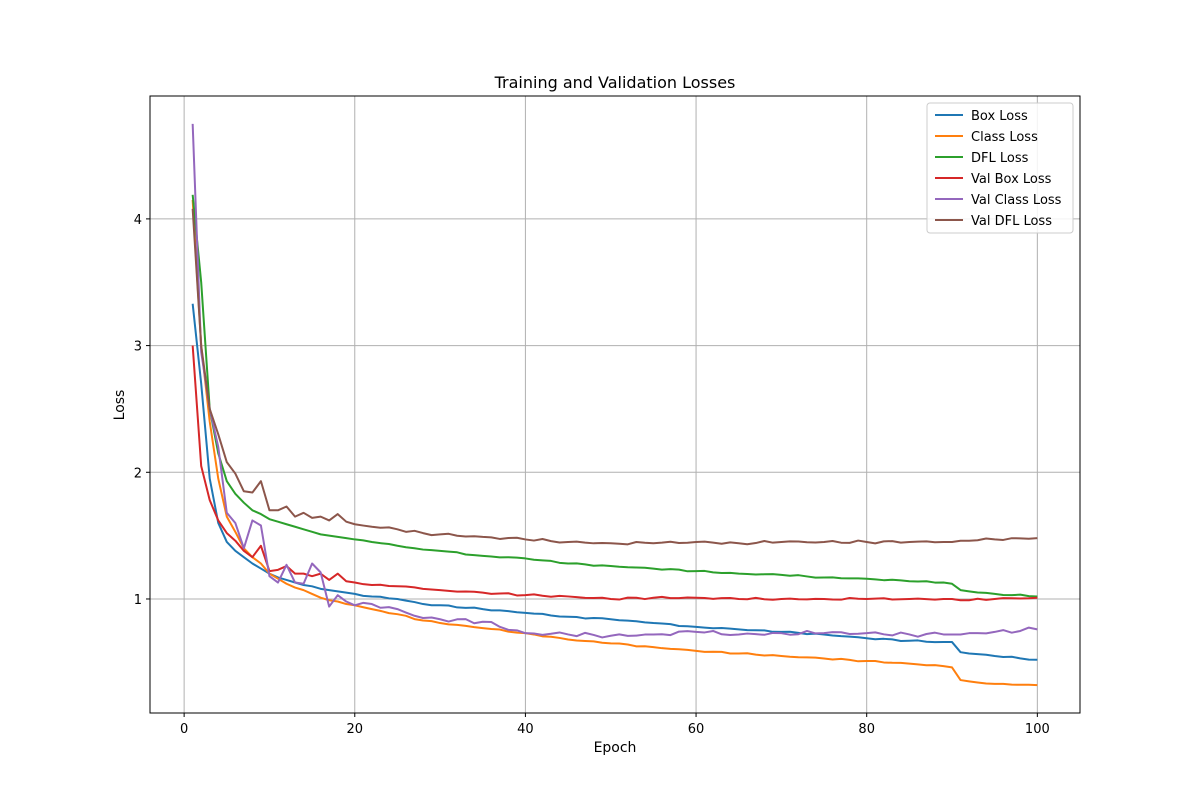 The width and height of the screenshot is (1200, 800). I want to click on x-axis-label: Epoch, so click(615, 748).